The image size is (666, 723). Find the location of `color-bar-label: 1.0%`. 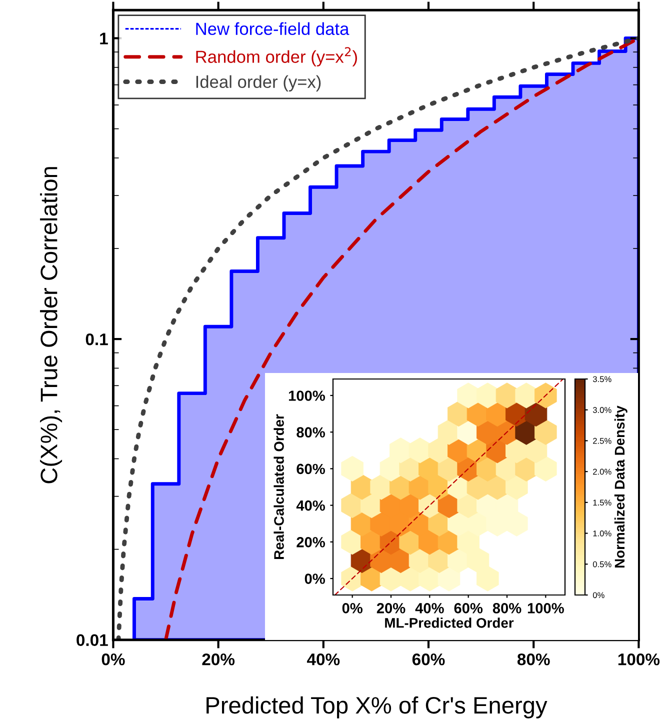

color-bar-label: 1.0% is located at coordinates (602, 533).